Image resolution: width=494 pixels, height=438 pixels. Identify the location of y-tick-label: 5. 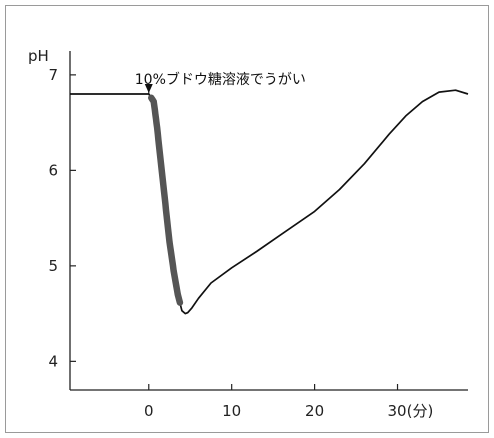
(53, 266).